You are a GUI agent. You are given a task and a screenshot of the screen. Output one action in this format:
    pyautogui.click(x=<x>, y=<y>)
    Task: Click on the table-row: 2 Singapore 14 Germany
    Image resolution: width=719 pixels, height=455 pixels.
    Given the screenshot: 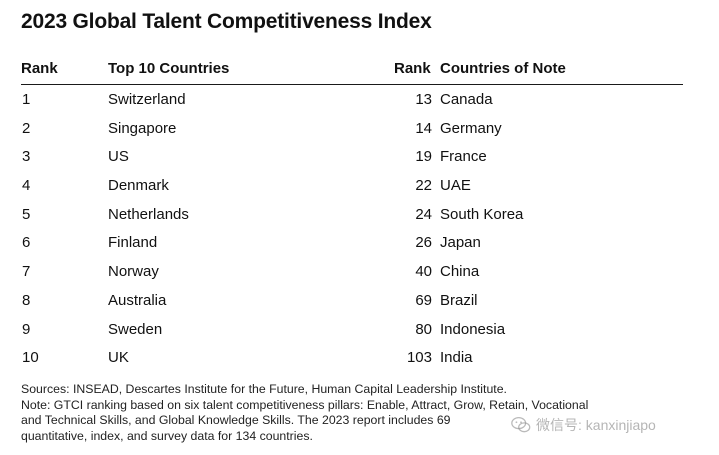 What is the action you would take?
    pyautogui.click(x=359, y=132)
    